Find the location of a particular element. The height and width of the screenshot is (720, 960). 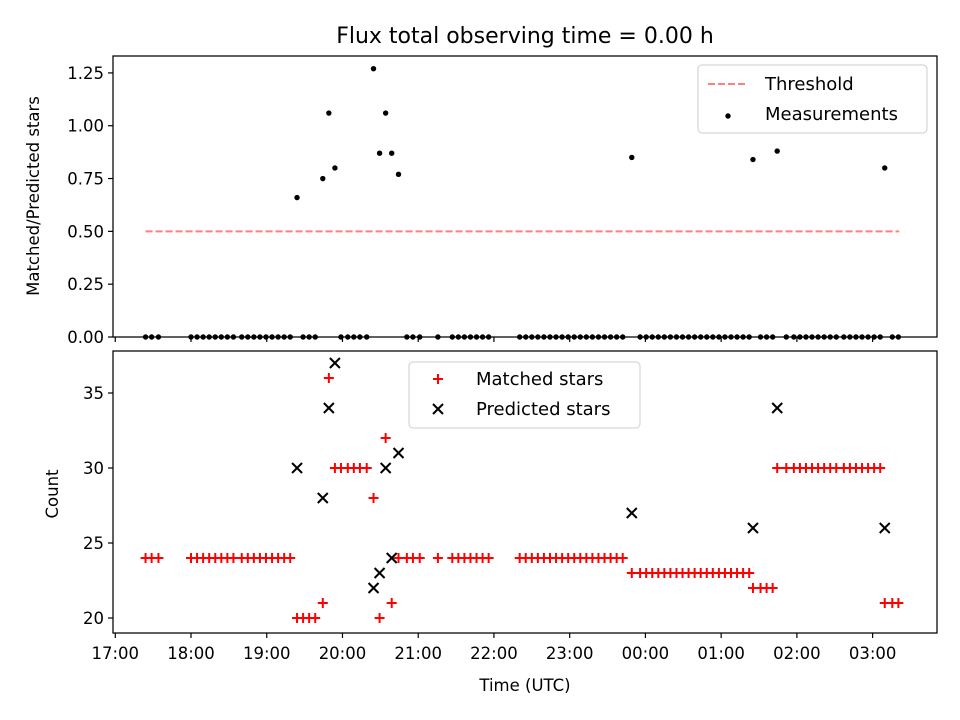

bottom-legend-box is located at coordinates (524, 395).